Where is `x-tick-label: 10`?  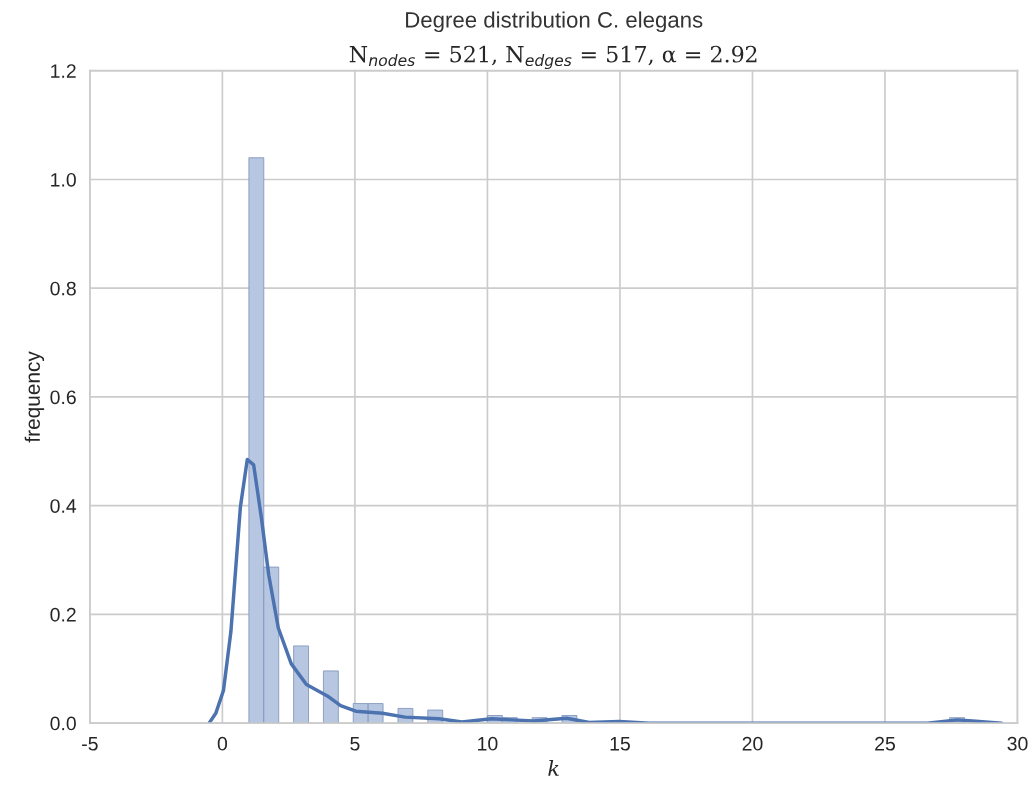 x-tick-label: 10 is located at coordinates (488, 743).